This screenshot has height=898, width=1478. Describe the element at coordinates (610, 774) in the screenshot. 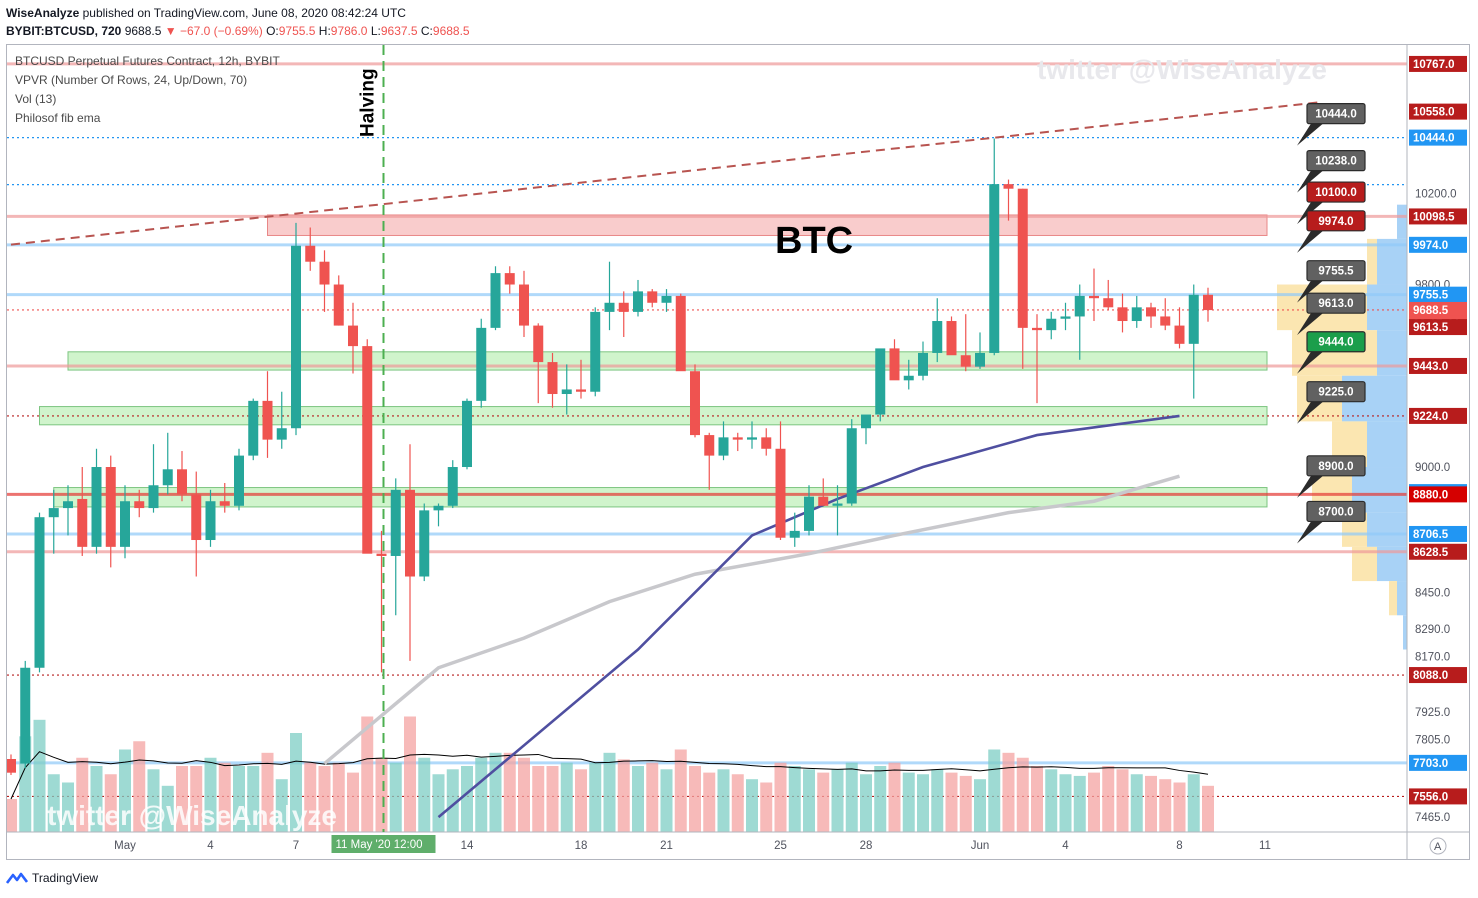

I see `volume-layer` at that location.